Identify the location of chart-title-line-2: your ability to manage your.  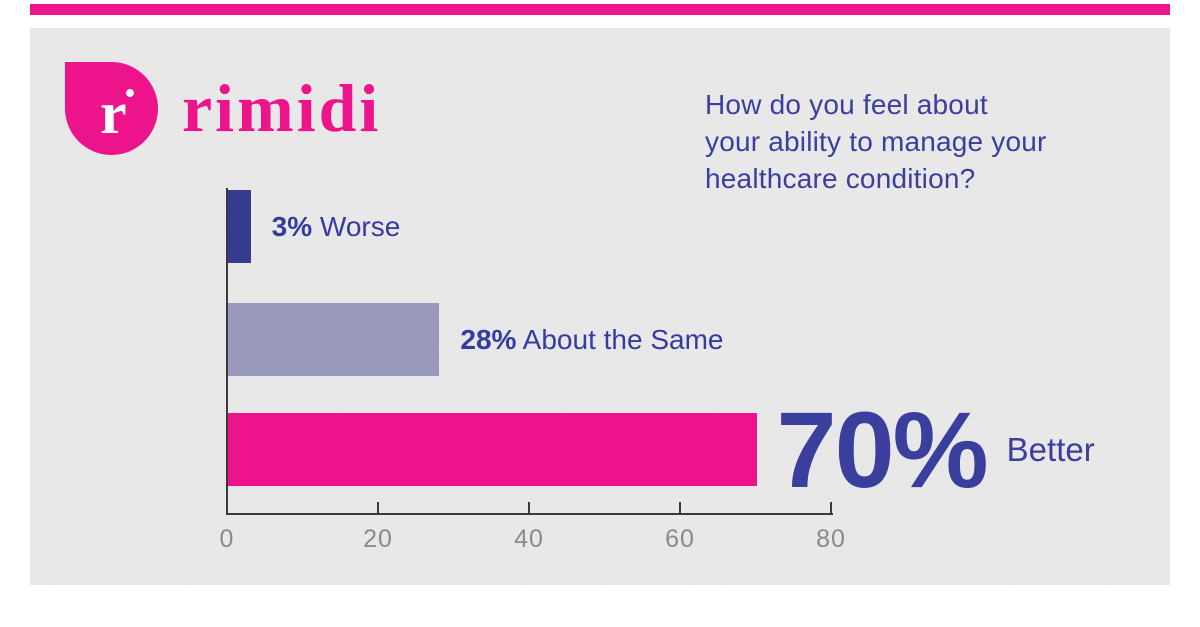
(876, 141).